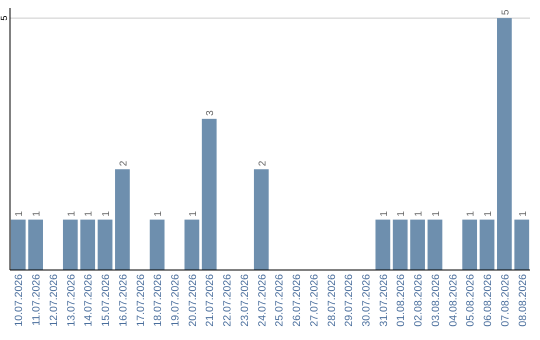  I want to click on x-tick-label: 15.07.2026, so click(106, 300).